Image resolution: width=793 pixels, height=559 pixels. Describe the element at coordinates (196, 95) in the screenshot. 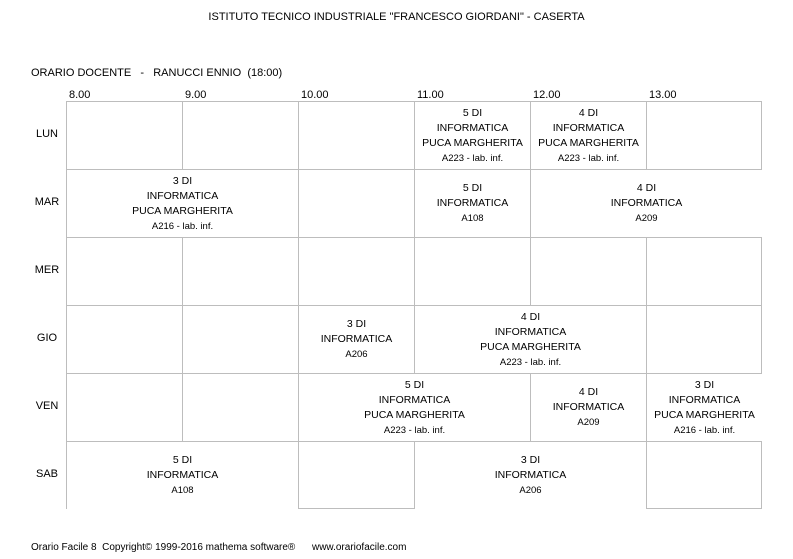

I see `time-label: 9.00` at that location.